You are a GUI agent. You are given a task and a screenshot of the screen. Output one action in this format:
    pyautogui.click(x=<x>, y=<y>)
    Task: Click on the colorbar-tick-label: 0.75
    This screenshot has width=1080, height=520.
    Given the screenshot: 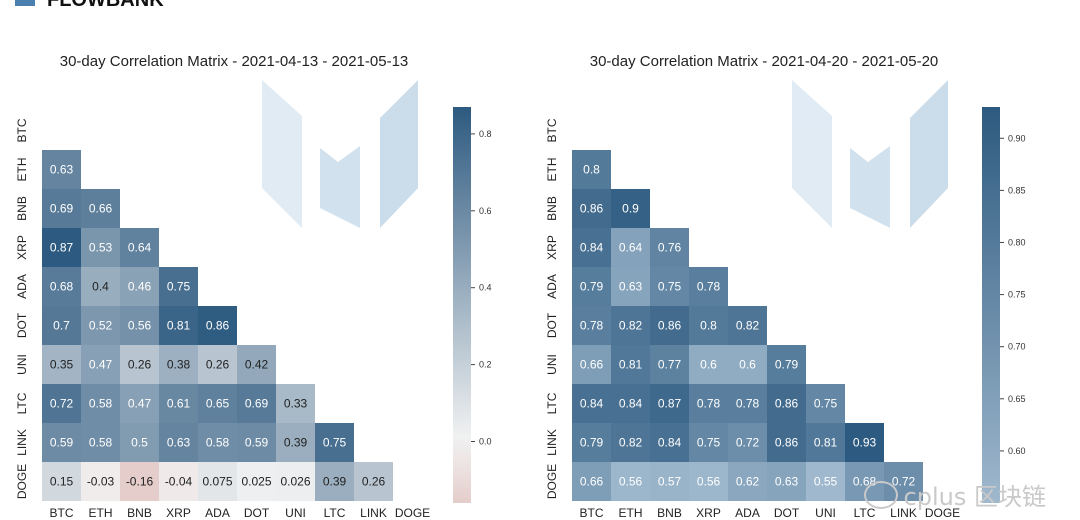 What is the action you would take?
    pyautogui.click(x=1017, y=295)
    